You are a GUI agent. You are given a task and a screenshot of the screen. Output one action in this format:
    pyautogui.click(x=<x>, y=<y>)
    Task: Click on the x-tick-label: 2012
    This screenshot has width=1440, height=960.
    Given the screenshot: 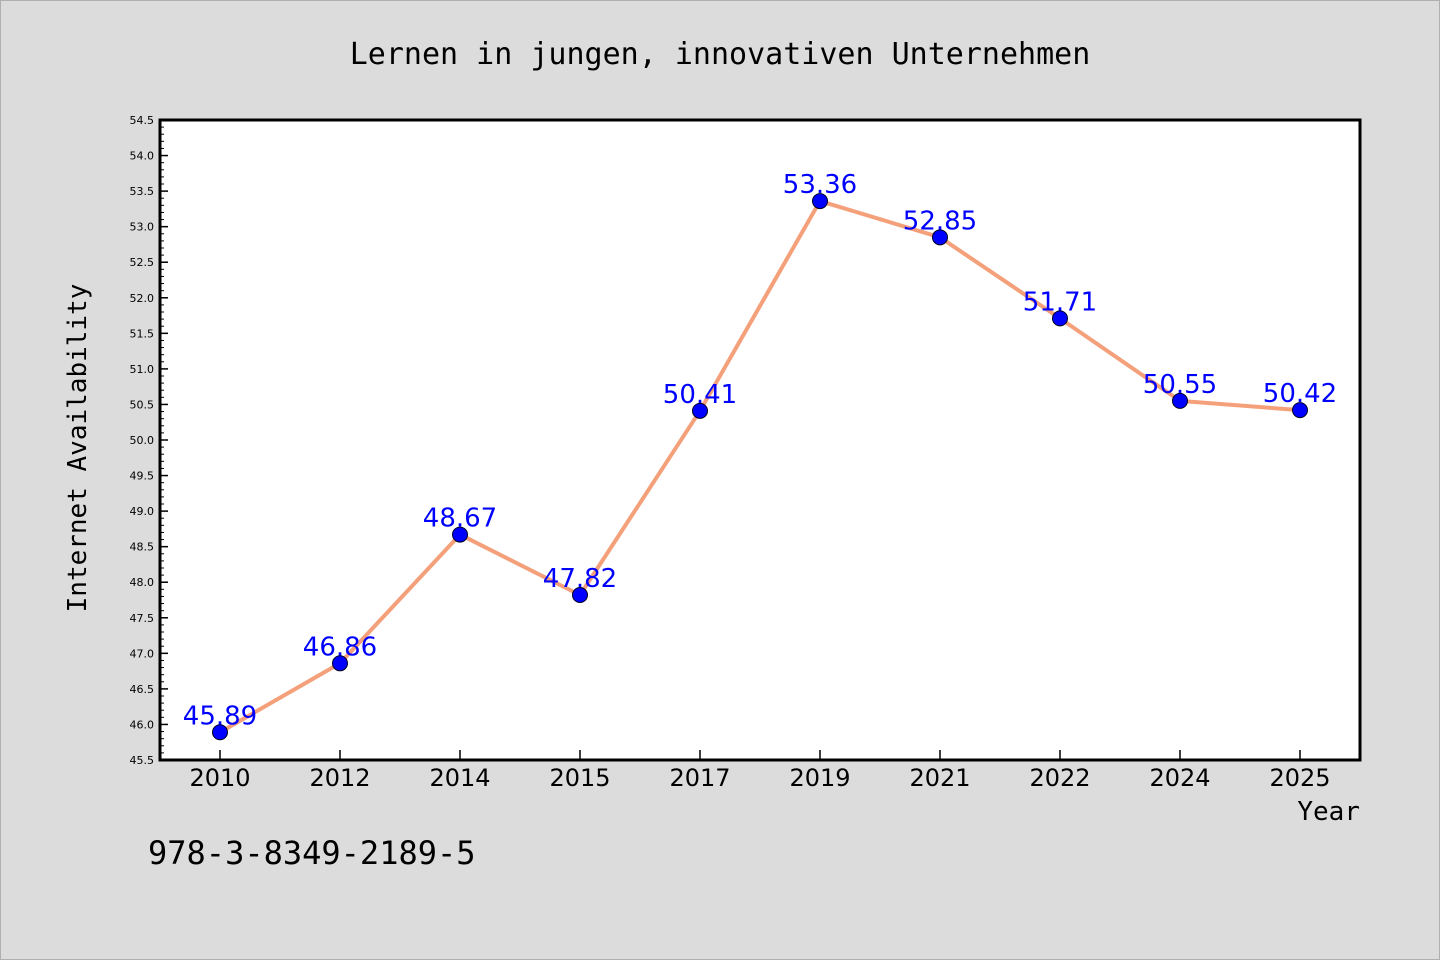 What is the action you would take?
    pyautogui.click(x=339, y=778)
    